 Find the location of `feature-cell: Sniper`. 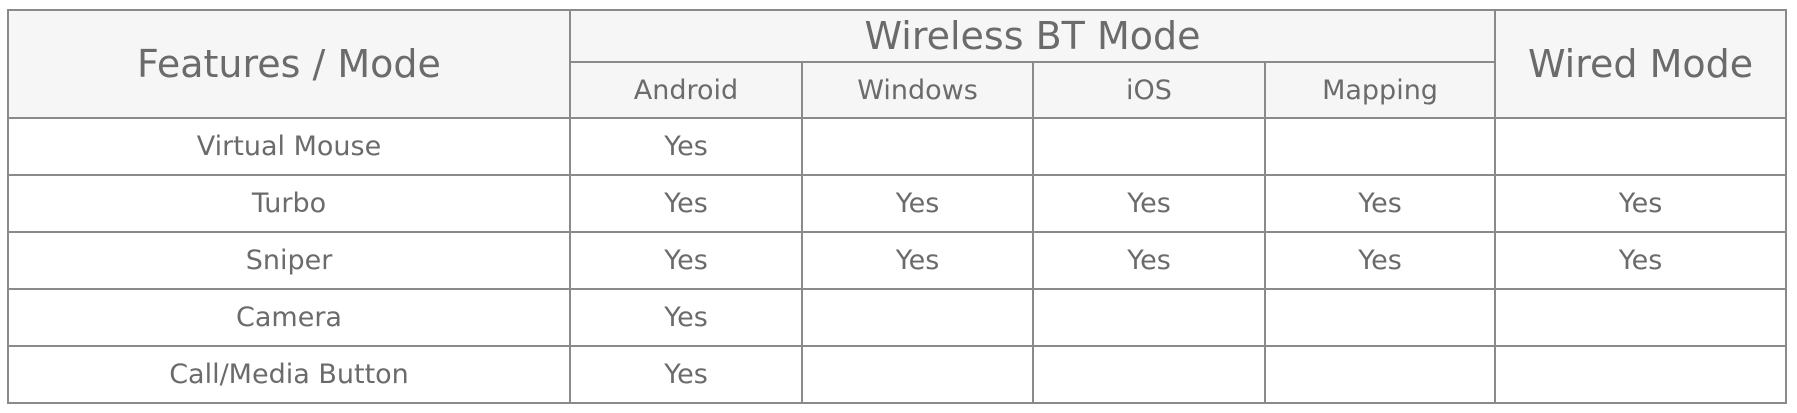

feature-cell: Sniper is located at coordinates (289, 260).